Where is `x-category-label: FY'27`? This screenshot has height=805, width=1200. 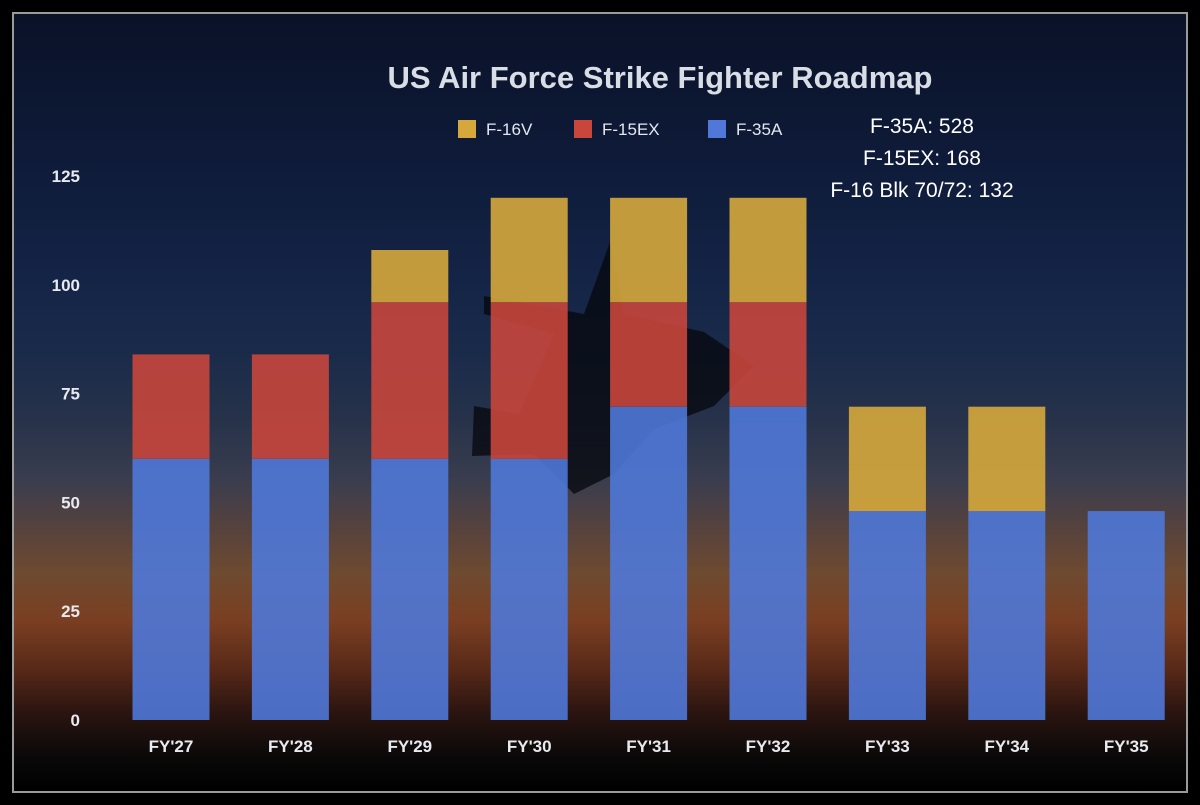
x-category-label: FY'27 is located at coordinates (171, 746).